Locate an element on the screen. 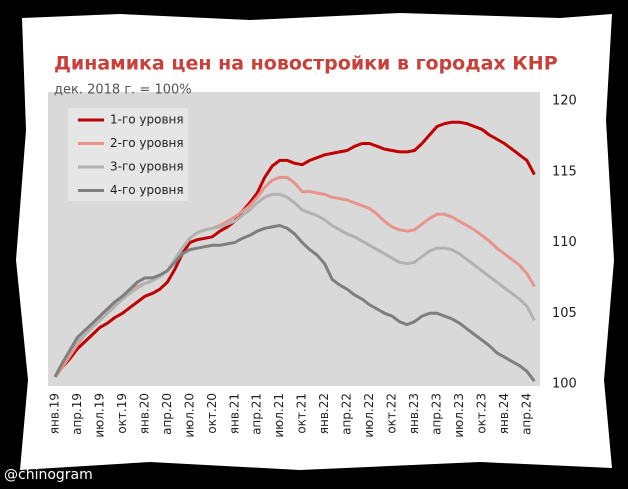 The image size is (628, 489). y-tick-label: 115 is located at coordinates (564, 171).